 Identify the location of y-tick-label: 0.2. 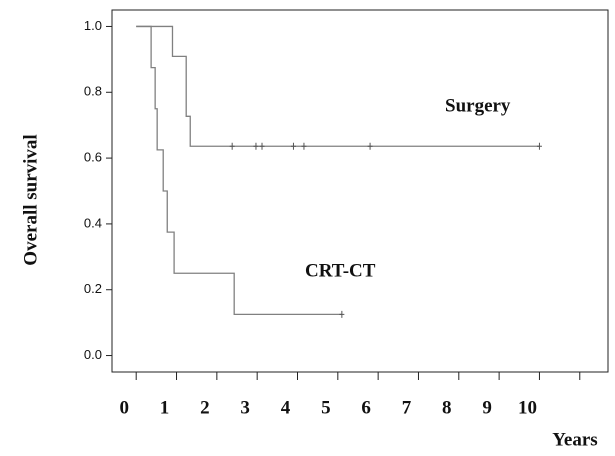
(93, 288).